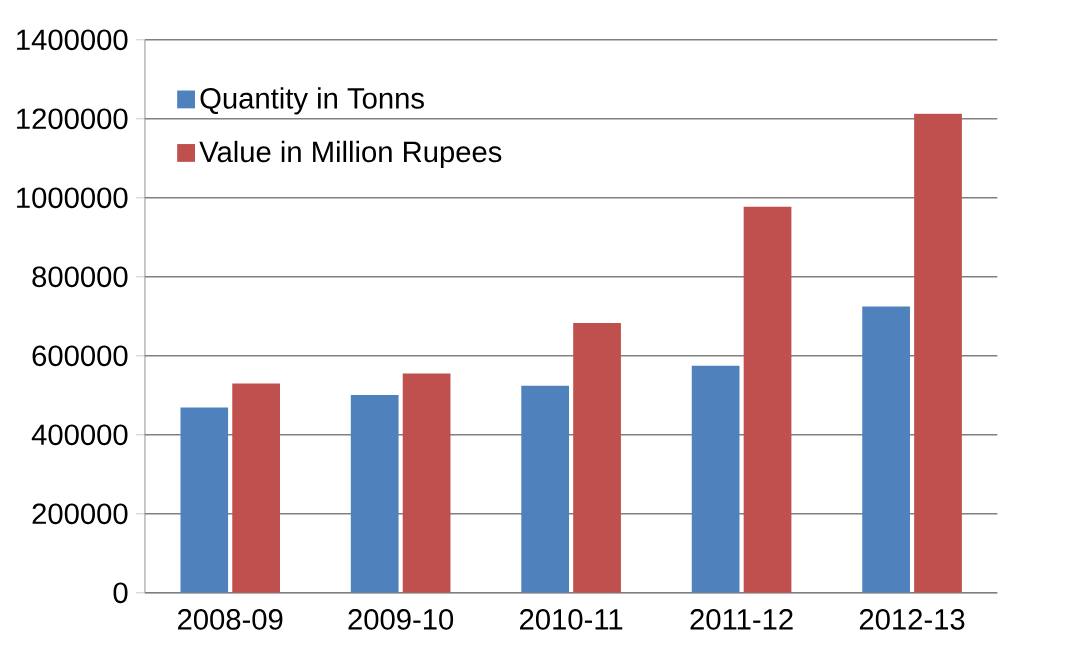 Image resolution: width=1084 pixels, height=654 pixels. Describe the element at coordinates (230, 619) in the screenshot. I see `x-tick-label: 2008-09` at that location.